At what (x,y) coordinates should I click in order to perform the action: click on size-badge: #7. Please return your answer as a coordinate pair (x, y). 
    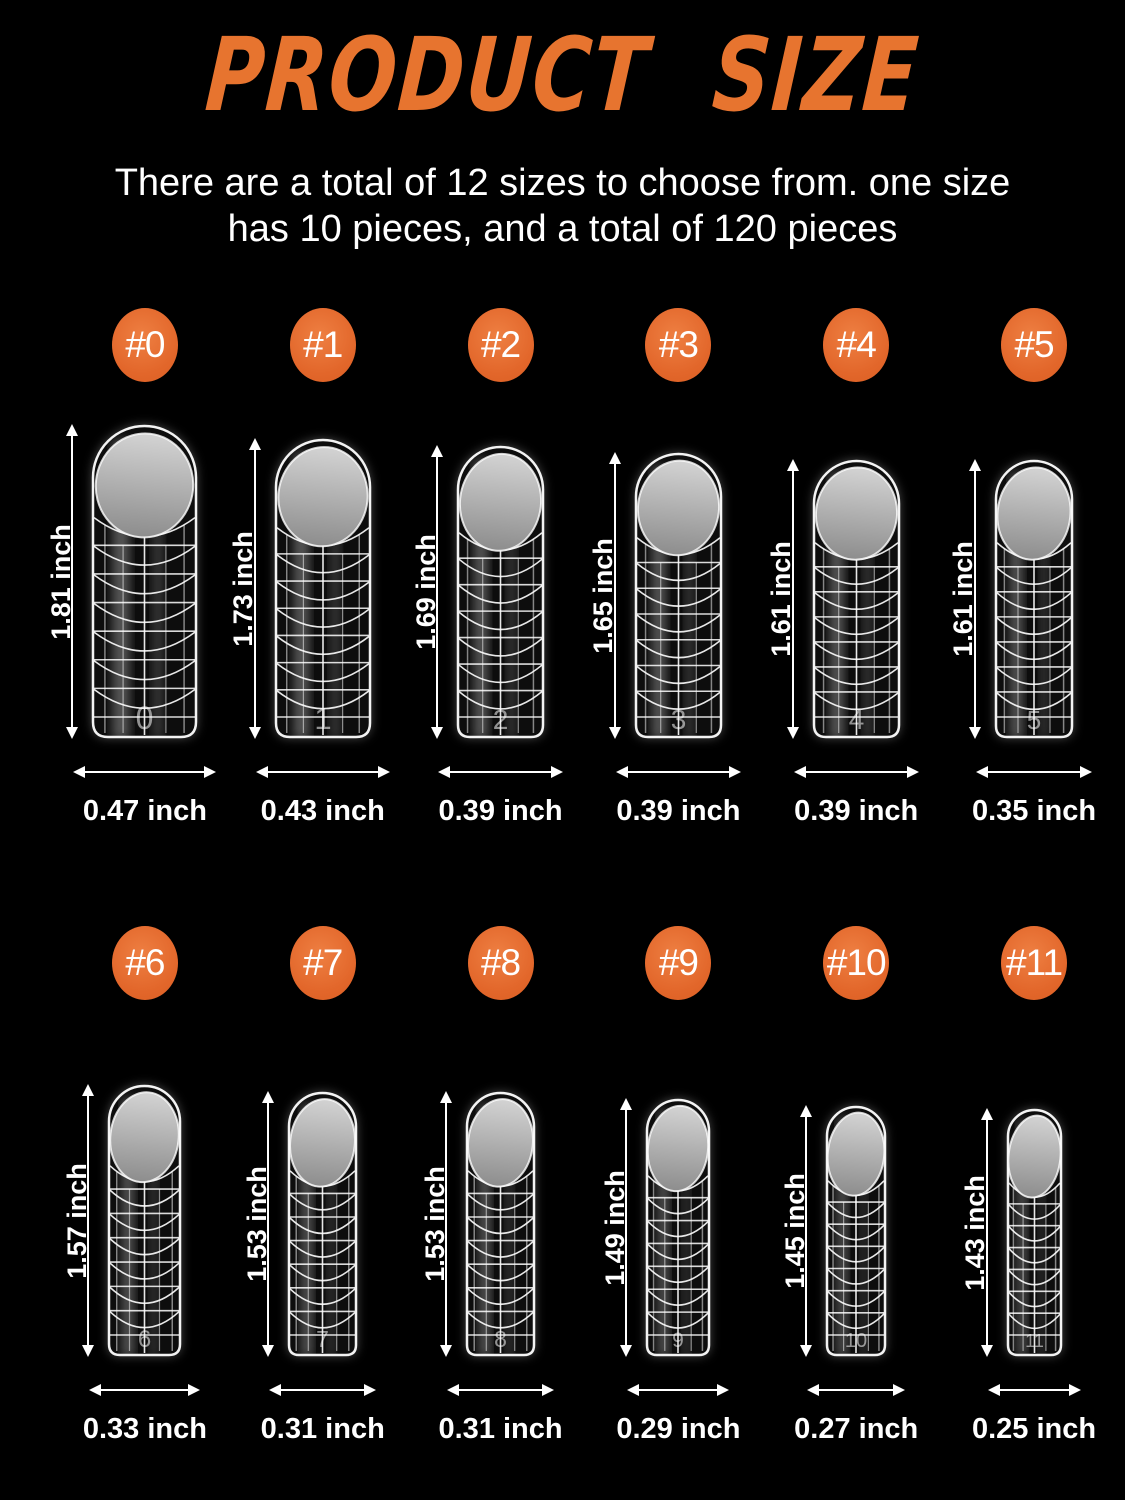
    Looking at the image, I should click on (322, 963).